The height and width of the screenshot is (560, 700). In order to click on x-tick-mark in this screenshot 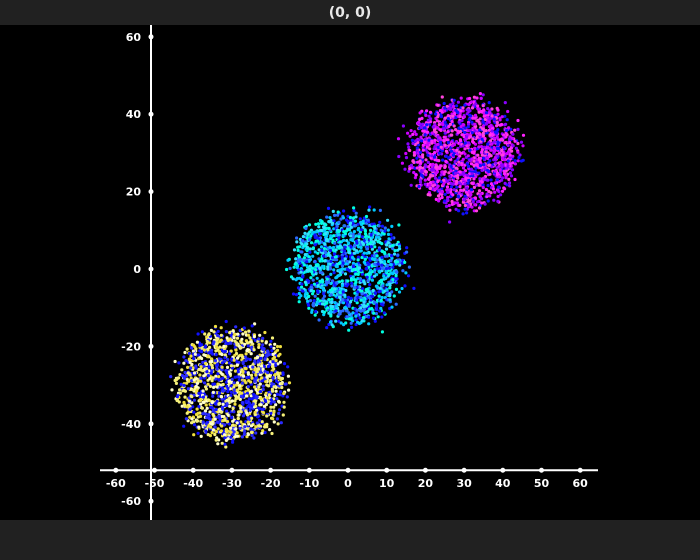, I will do `click(271, 470)`.